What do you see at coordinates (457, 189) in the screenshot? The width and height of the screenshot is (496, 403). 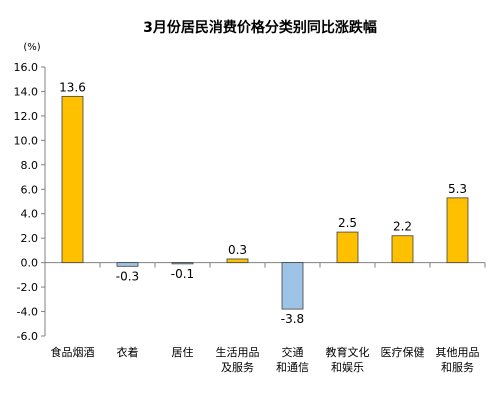 I see `data-label: 5.3` at bounding box center [457, 189].